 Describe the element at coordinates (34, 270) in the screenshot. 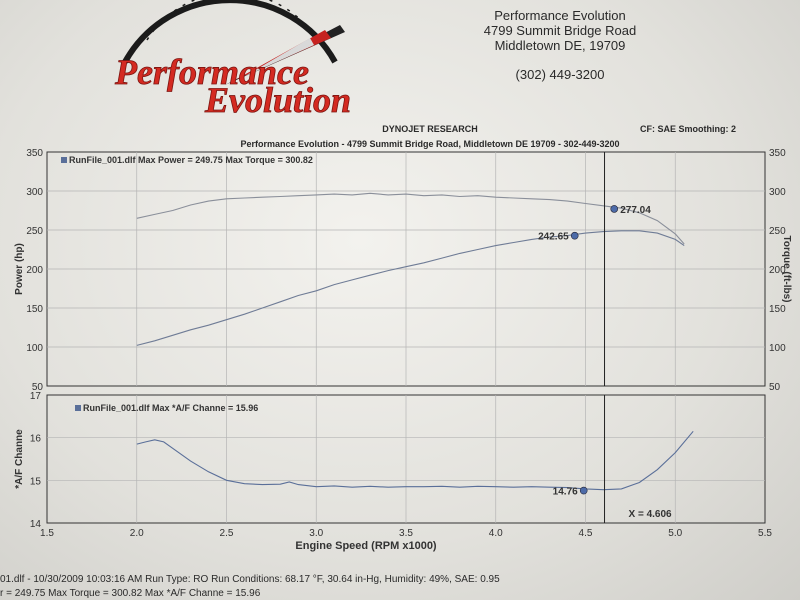

I see `power-tick-label: 200` at that location.